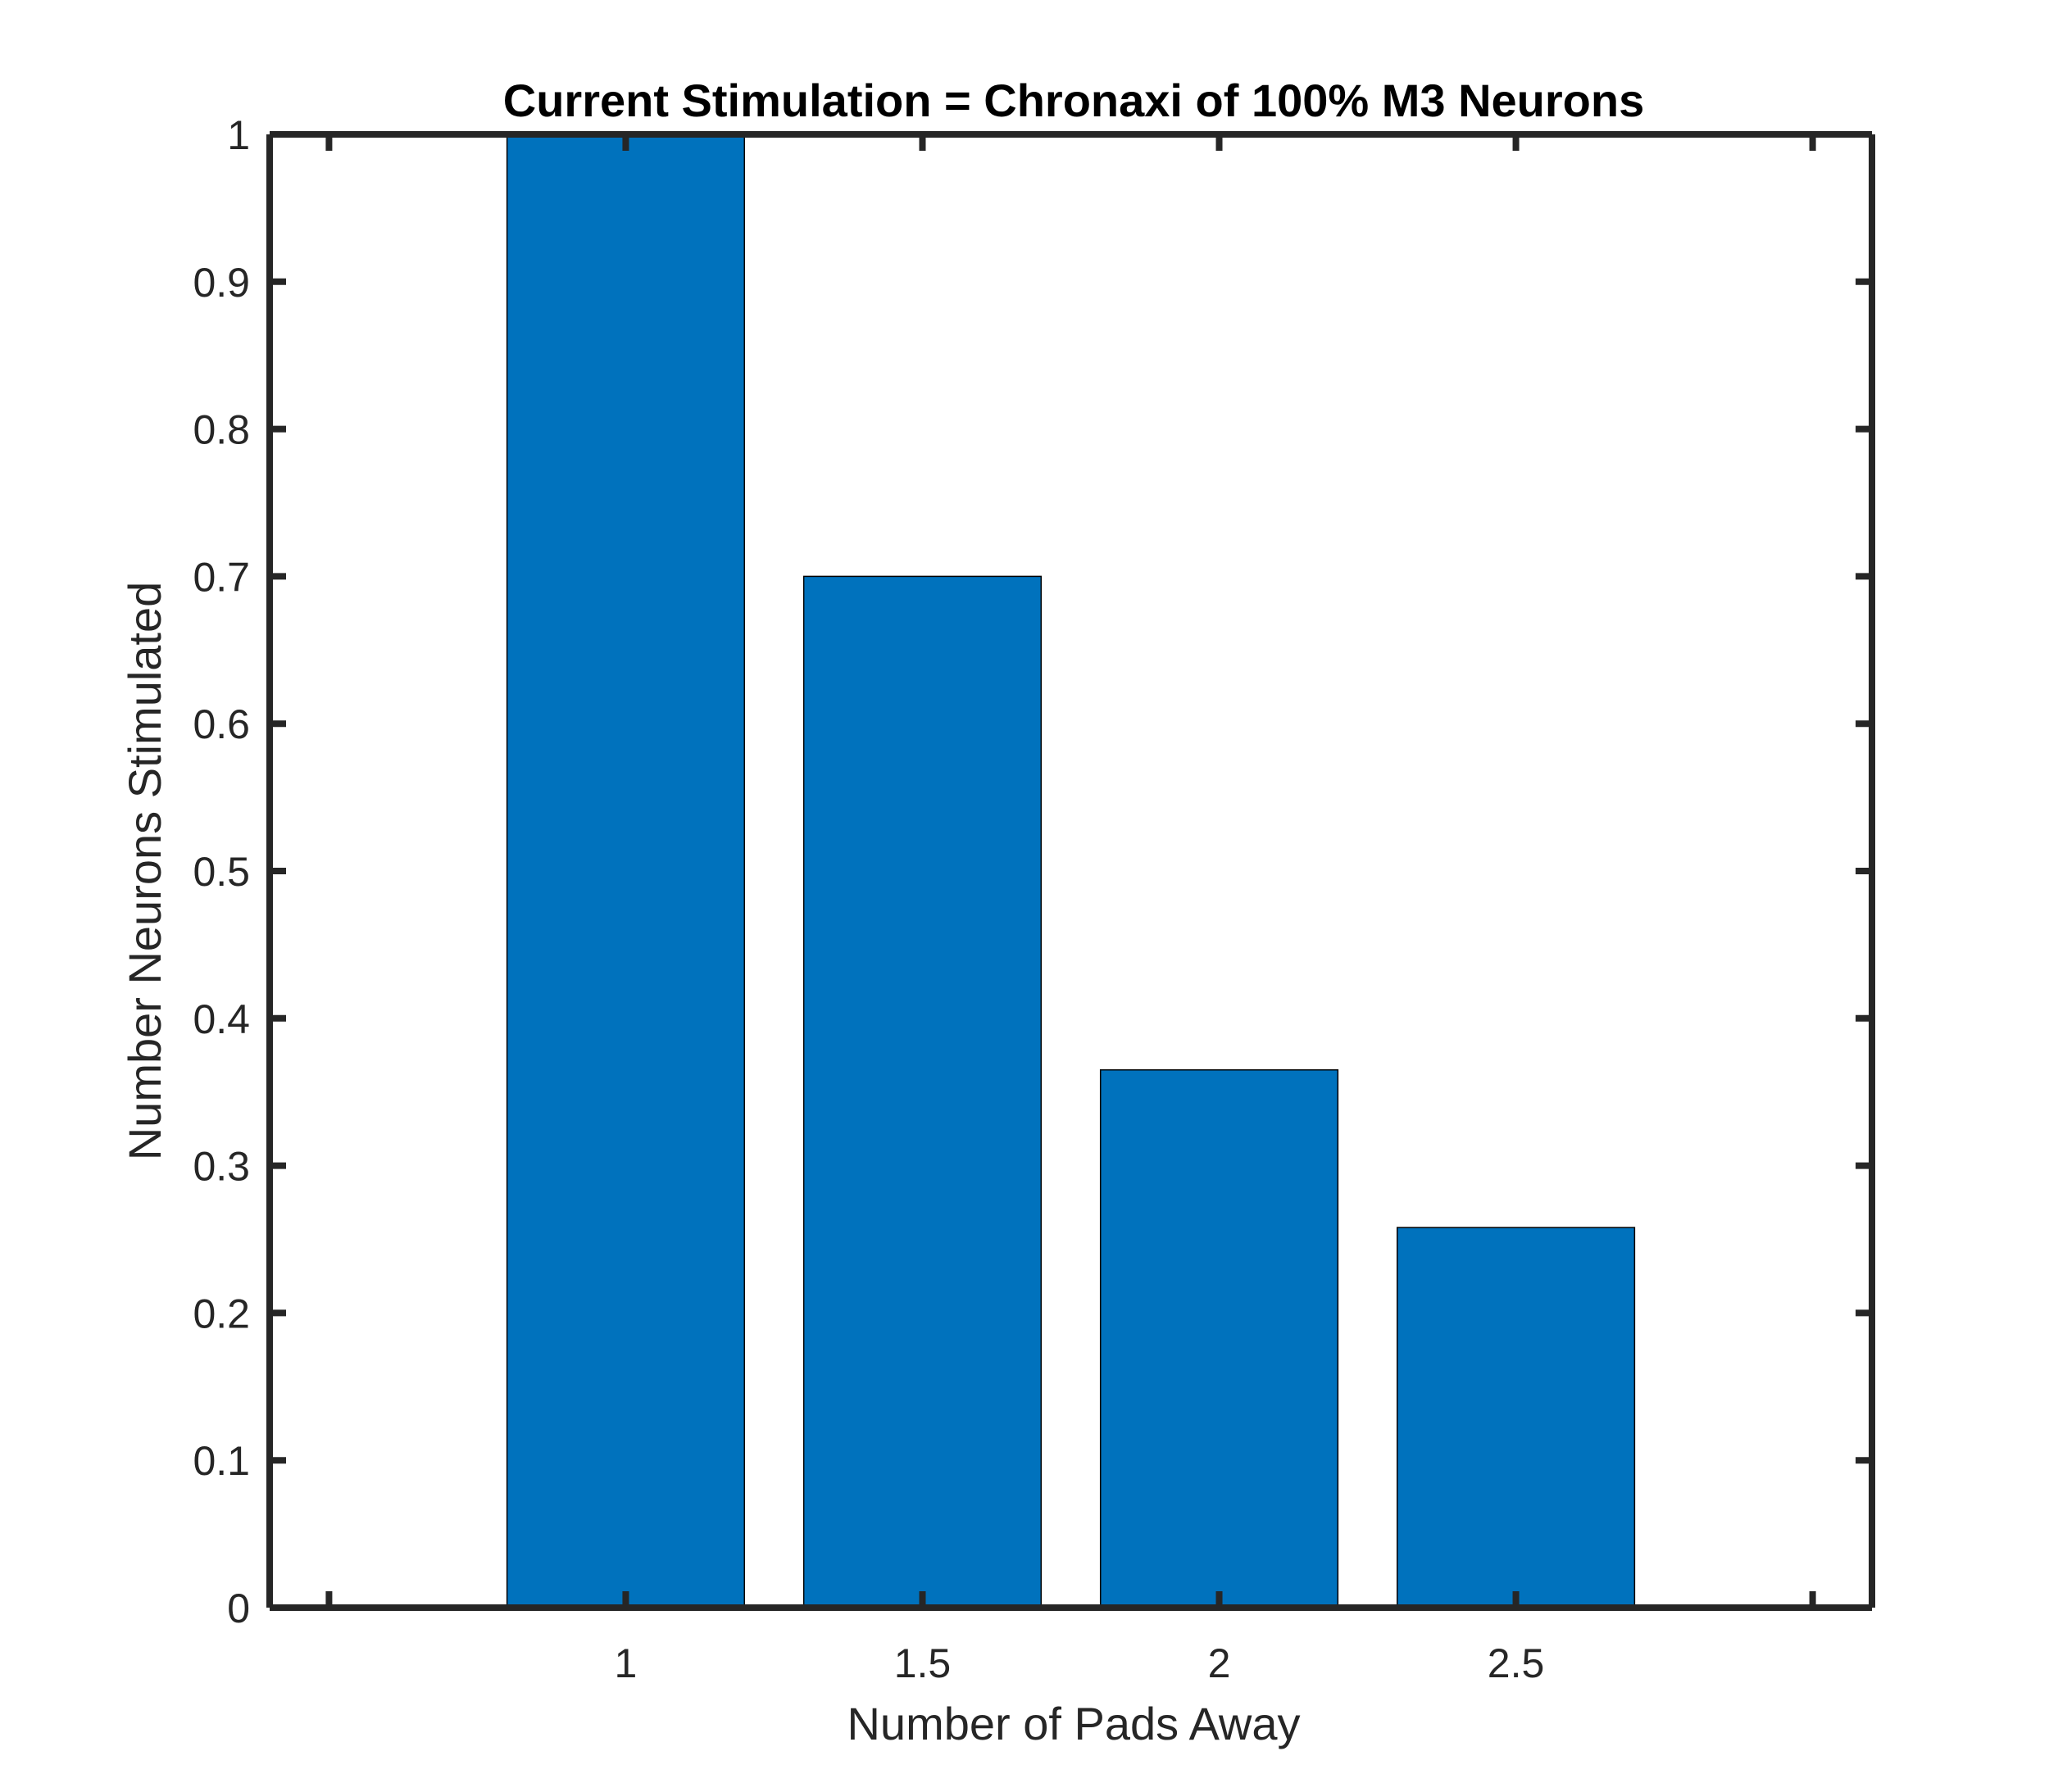  I want to click on x-tick-label: 2, so click(1219, 1663).